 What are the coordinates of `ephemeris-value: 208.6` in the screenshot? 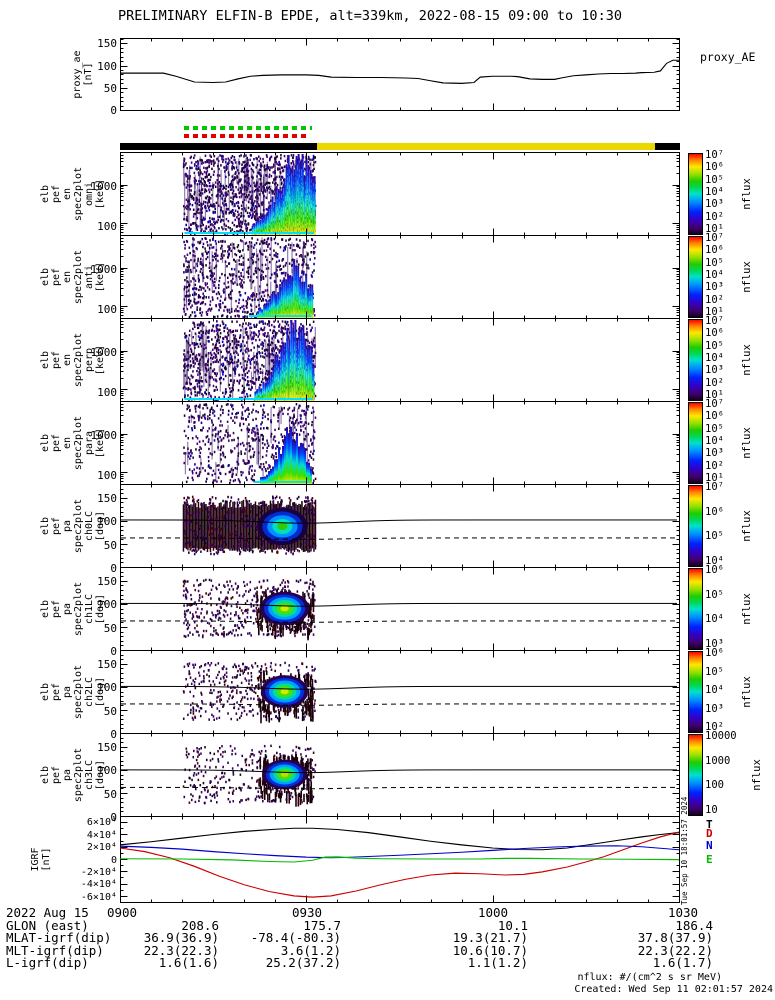 It's located at (200, 925).